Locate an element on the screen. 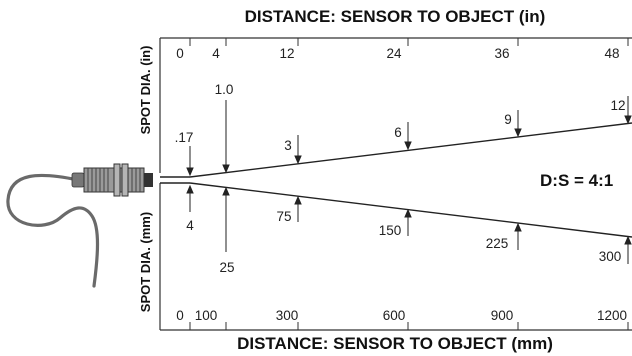 The height and width of the screenshot is (356, 632). bottom-axis-title: DISTANCE: SENSOR TO OBJECT (mm) is located at coordinates (395, 343).